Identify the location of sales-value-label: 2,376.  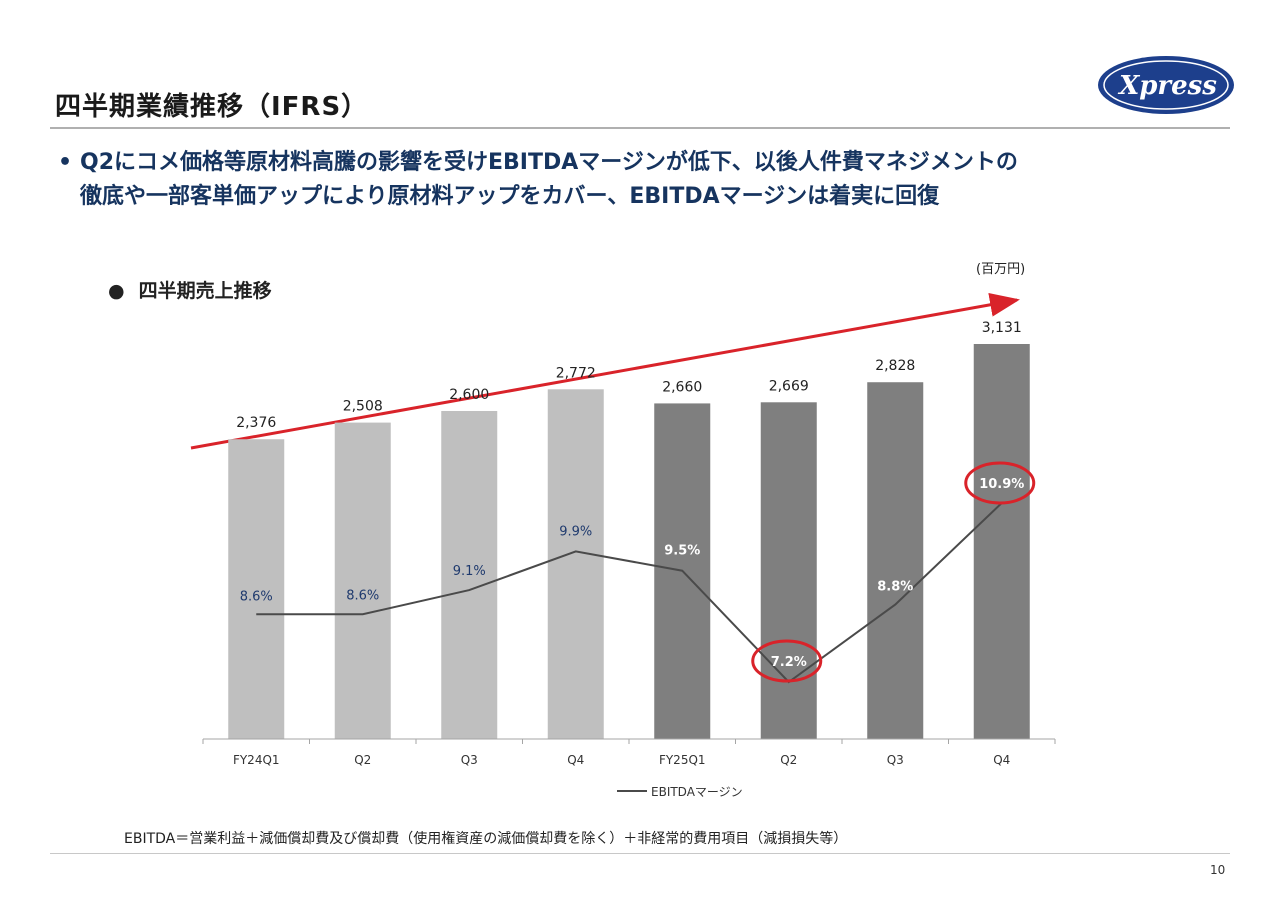
(256, 423).